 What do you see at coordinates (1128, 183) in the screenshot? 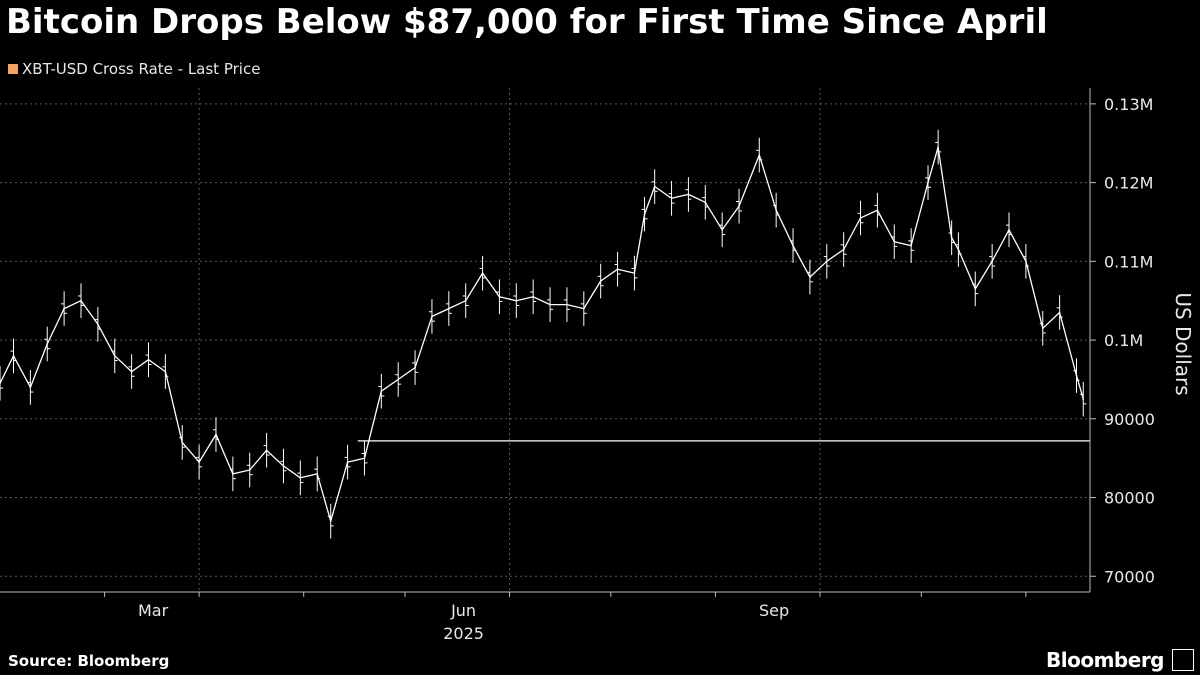
I see `y-tick-label: 0.12M` at bounding box center [1128, 183].